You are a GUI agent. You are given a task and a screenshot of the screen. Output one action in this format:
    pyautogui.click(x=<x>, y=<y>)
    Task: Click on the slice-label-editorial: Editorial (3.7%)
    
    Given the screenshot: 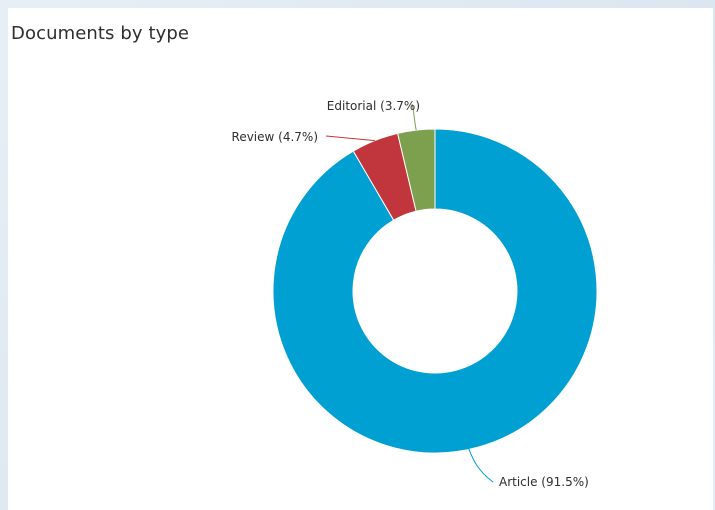 What is the action you would take?
    pyautogui.click(x=373, y=106)
    